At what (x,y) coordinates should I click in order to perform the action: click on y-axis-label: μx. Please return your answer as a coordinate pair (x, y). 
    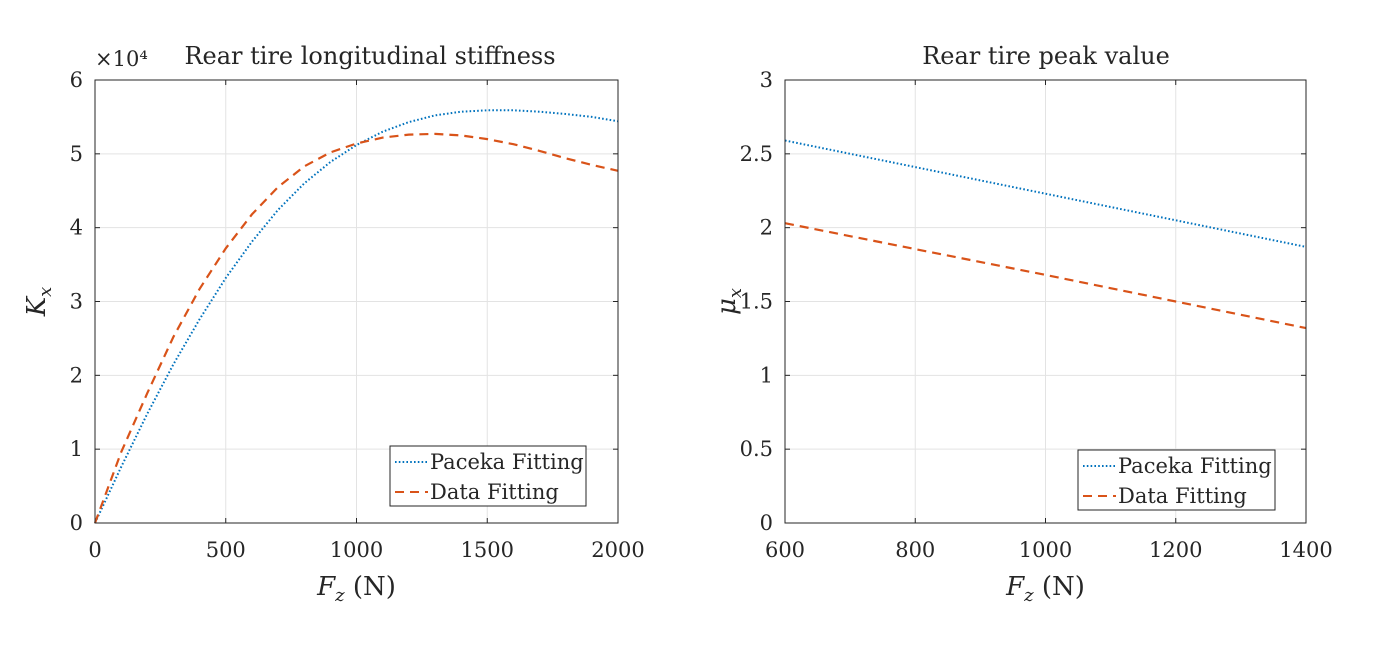
    Looking at the image, I should click on (729, 301).